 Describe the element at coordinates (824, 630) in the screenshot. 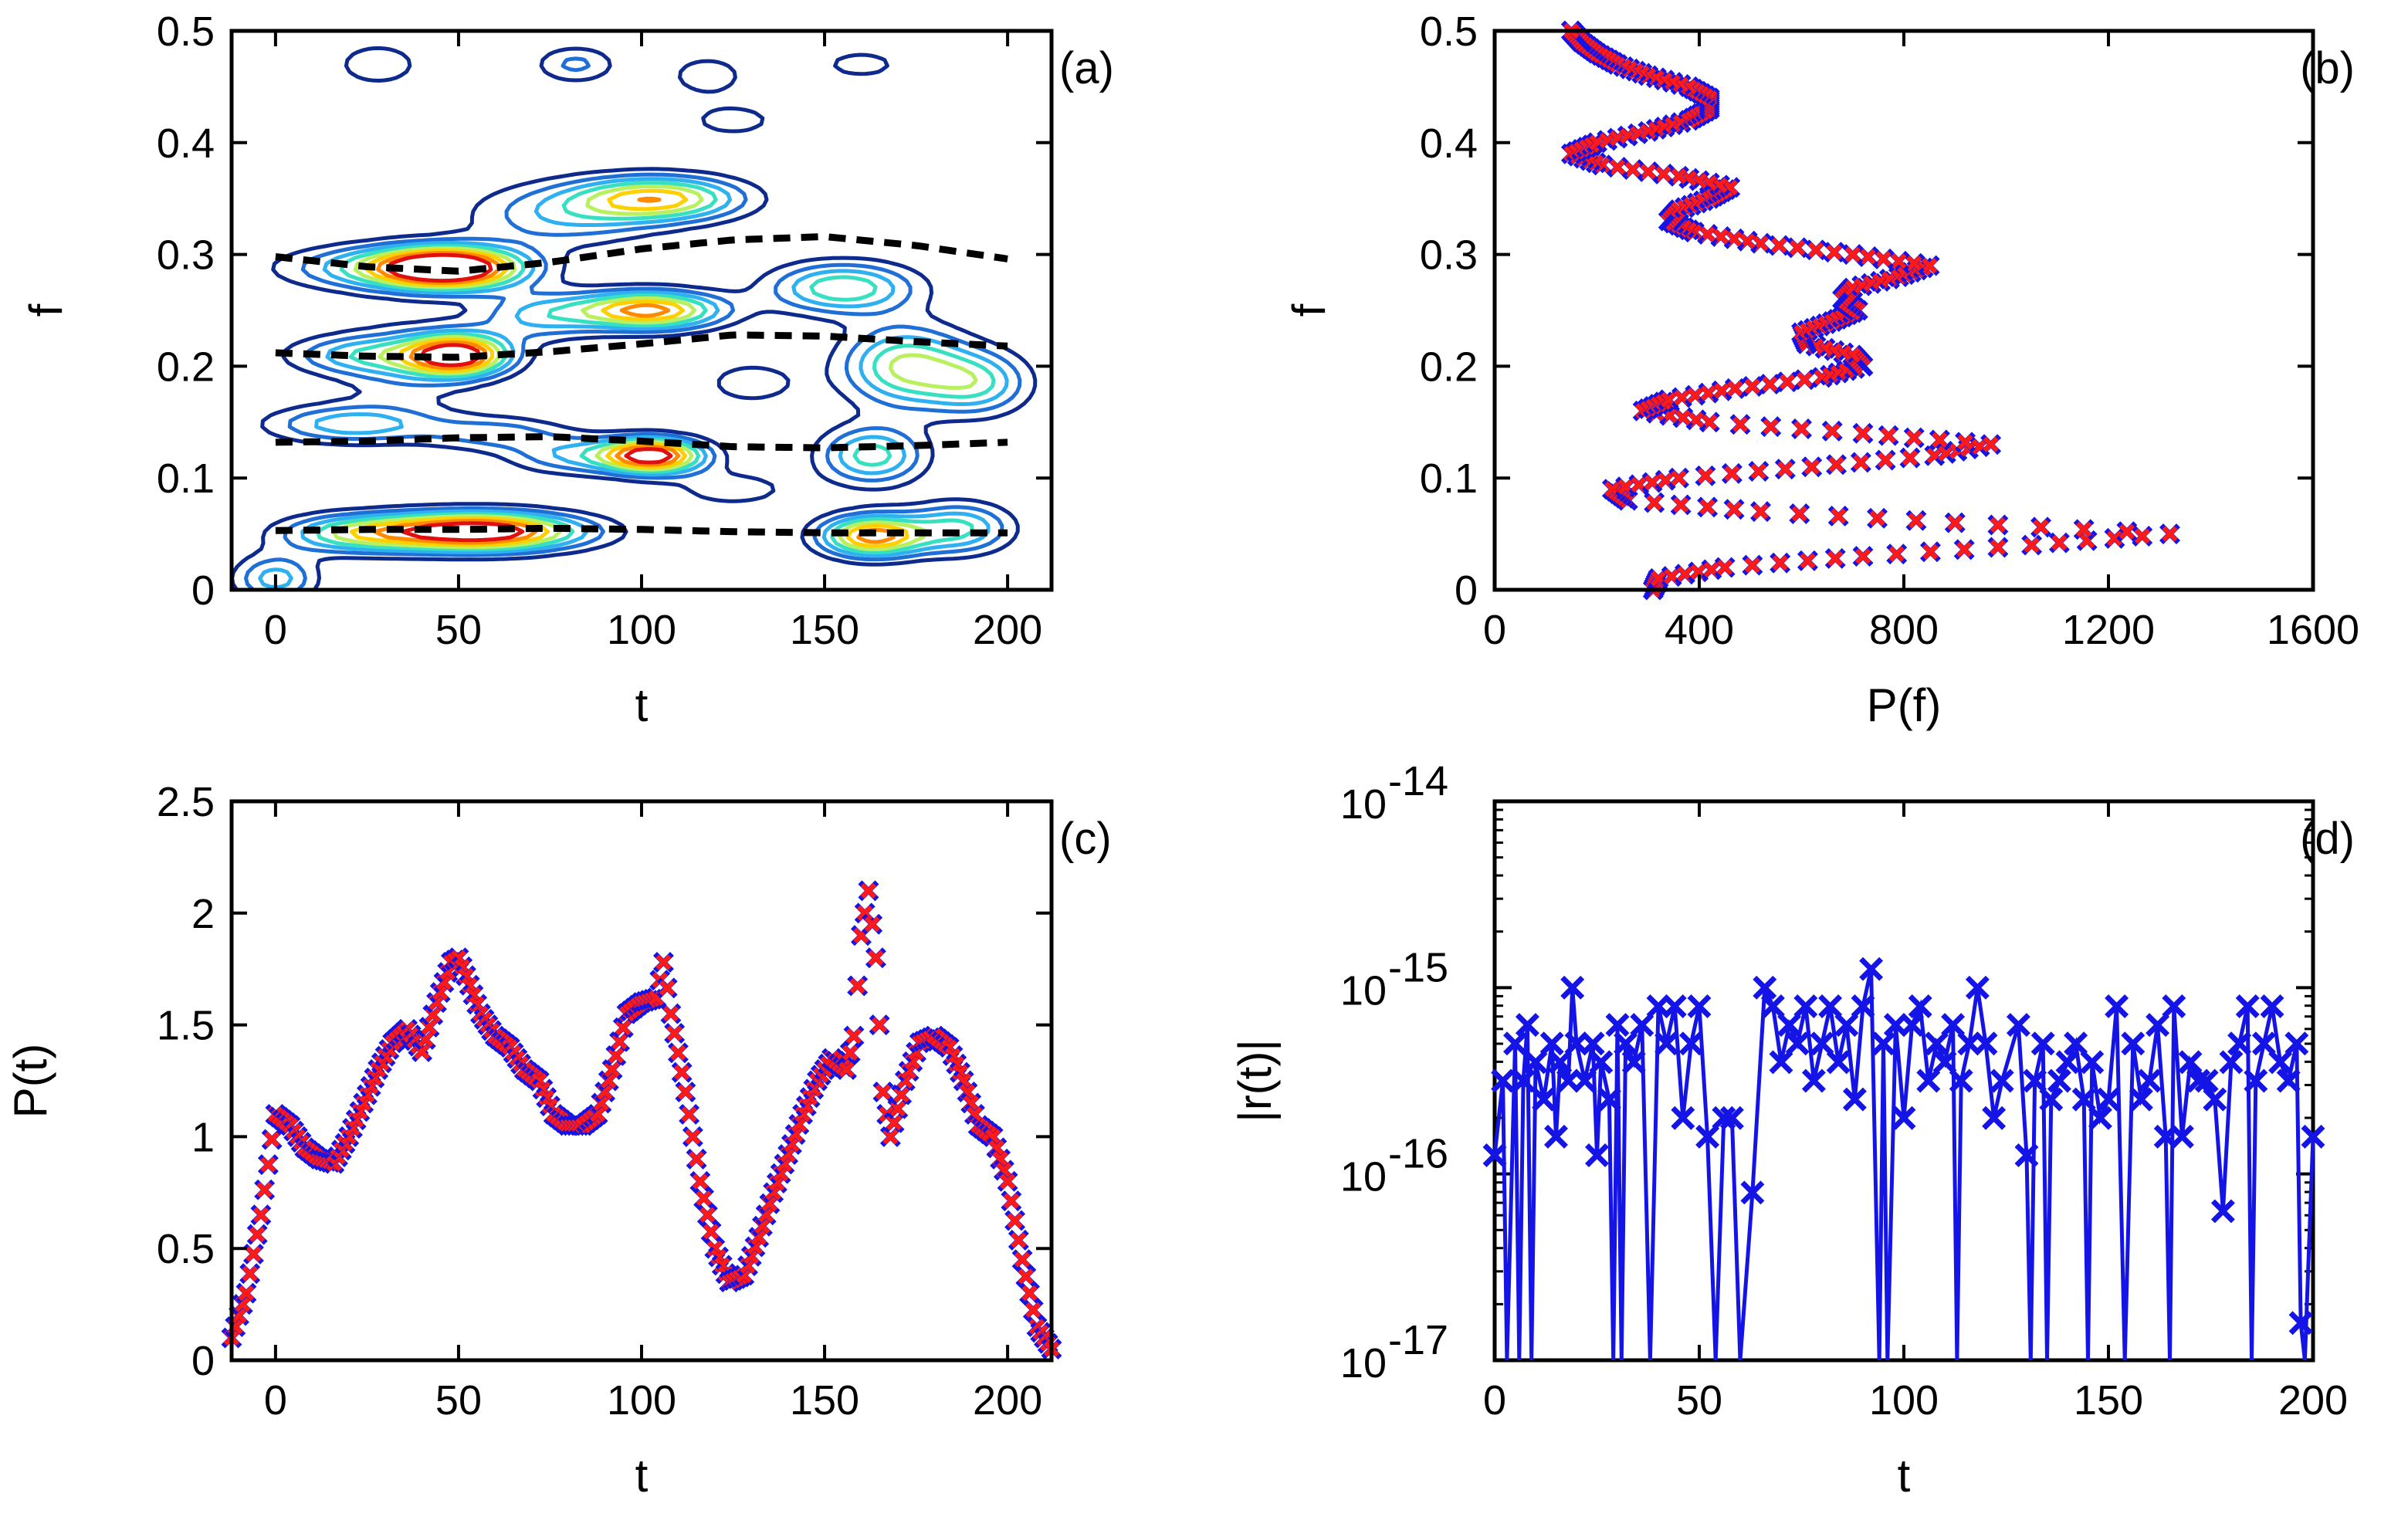

I see `x-tick-label: 150` at that location.